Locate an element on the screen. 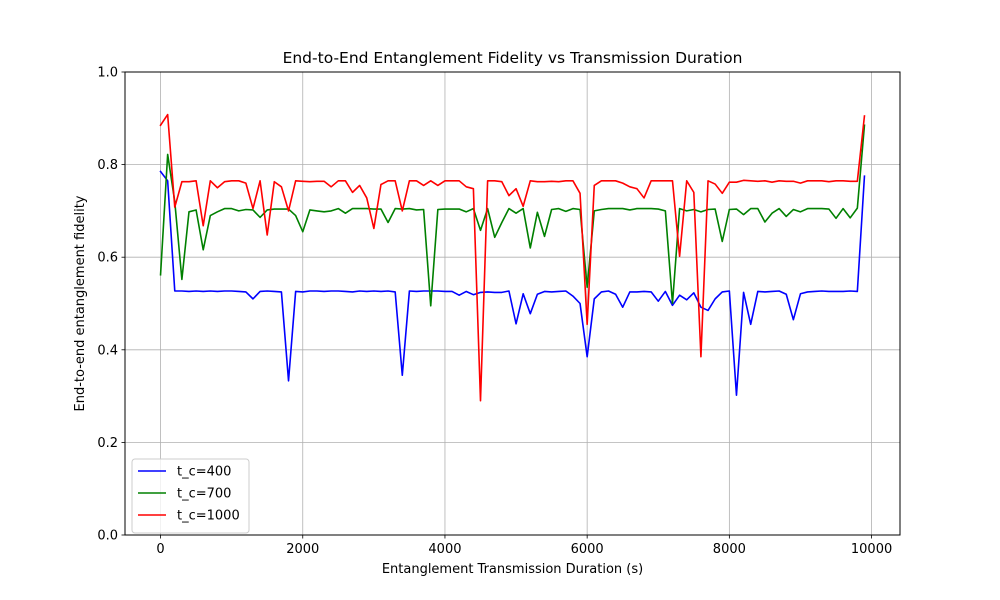 The width and height of the screenshot is (1000, 600). y-tick-label: 1.0 is located at coordinates (107, 73).